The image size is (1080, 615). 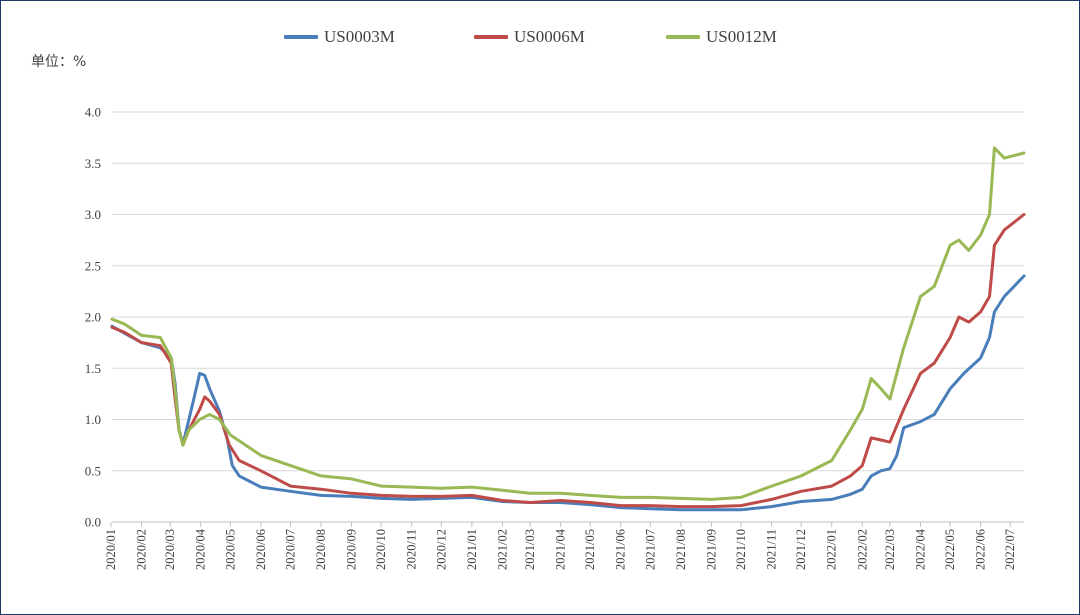 What do you see at coordinates (920, 549) in the screenshot?
I see `x-tick-label: 2022/04` at bounding box center [920, 549].